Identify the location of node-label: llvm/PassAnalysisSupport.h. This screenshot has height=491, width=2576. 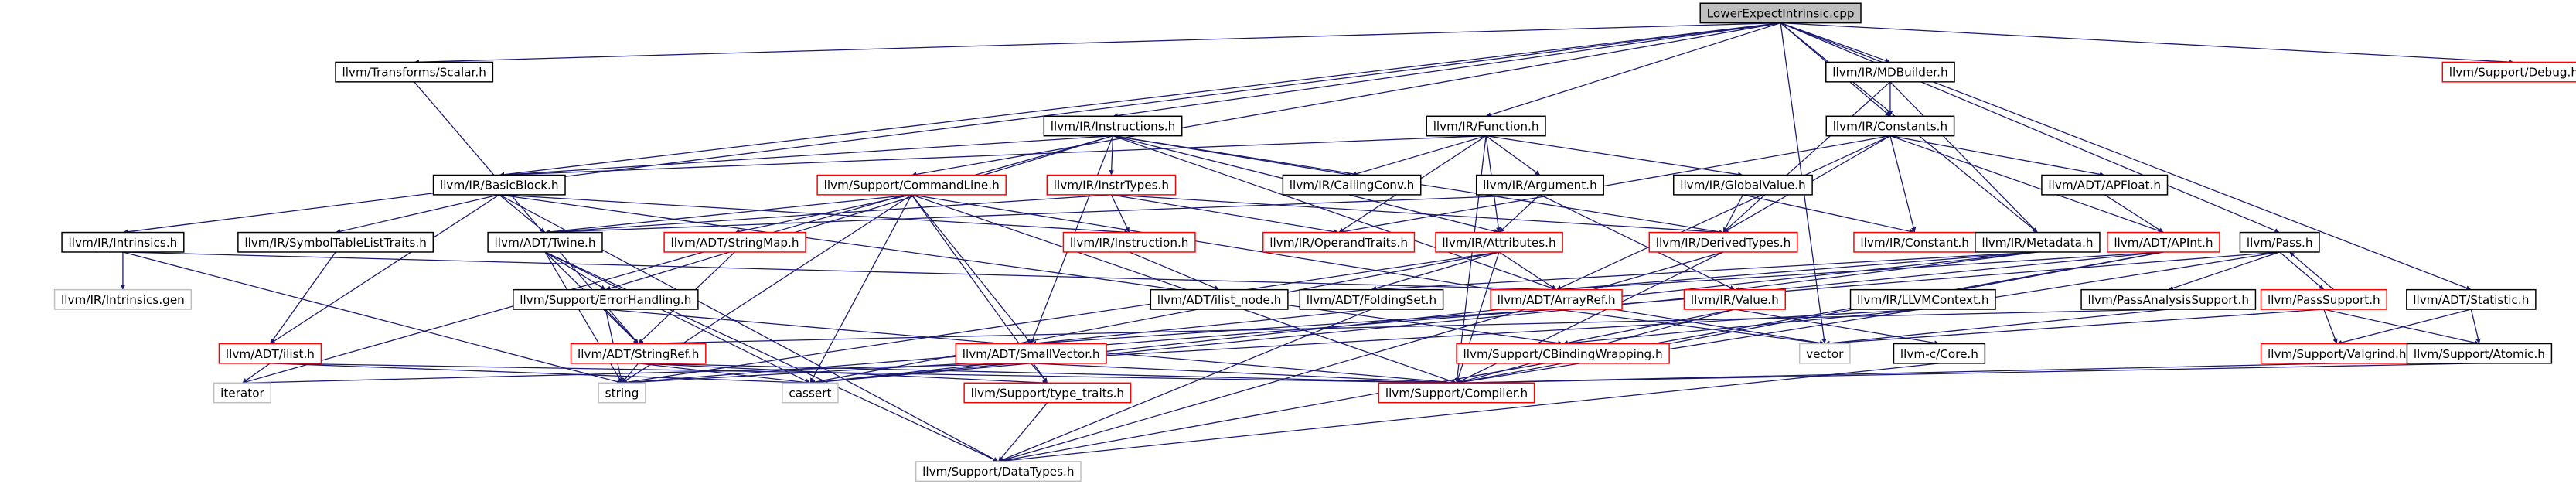
(2168, 300).